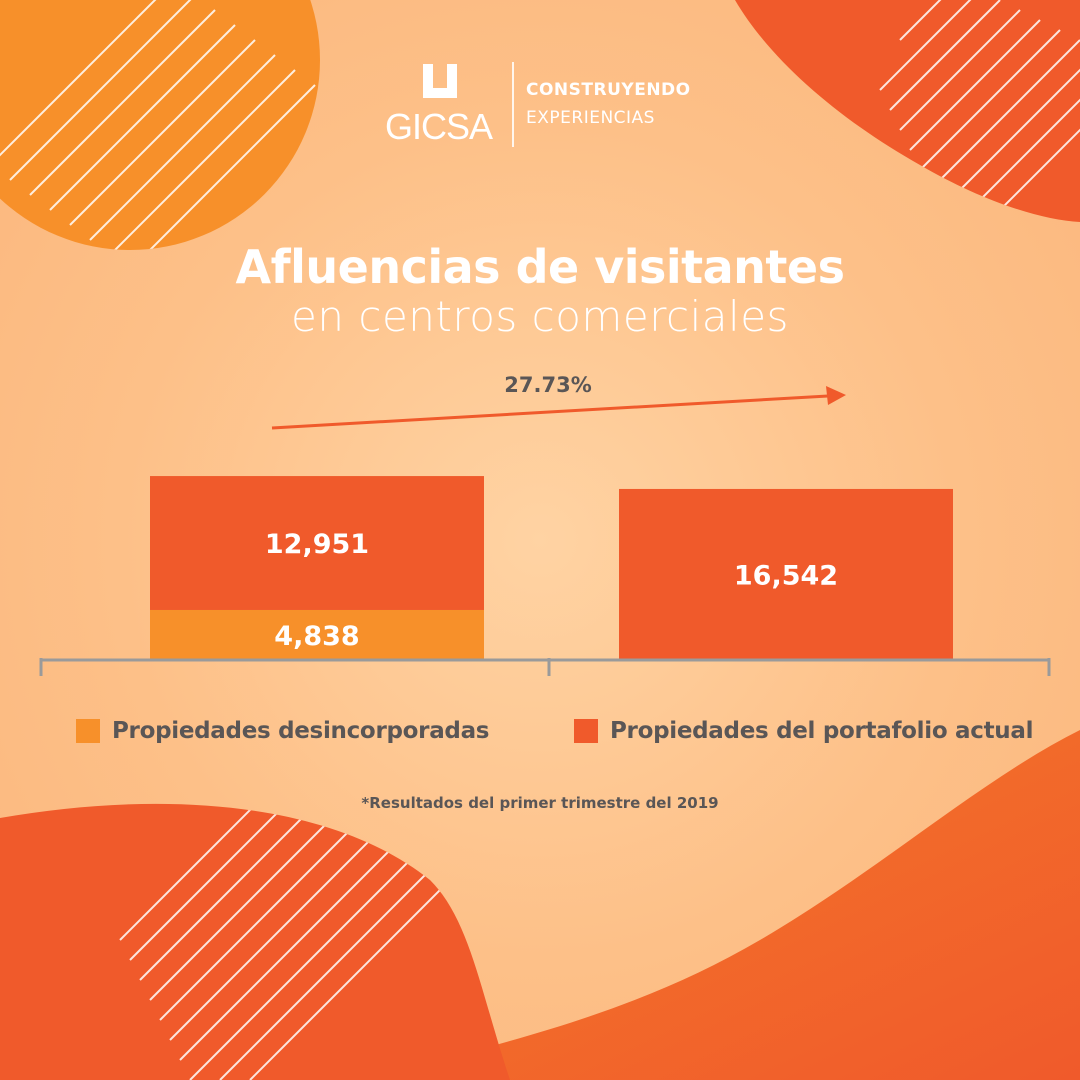 This screenshot has height=1080, width=1080. What do you see at coordinates (822, 731) in the screenshot?
I see `legend-label-portafolio: Propiedades del portafolio actual` at bounding box center [822, 731].